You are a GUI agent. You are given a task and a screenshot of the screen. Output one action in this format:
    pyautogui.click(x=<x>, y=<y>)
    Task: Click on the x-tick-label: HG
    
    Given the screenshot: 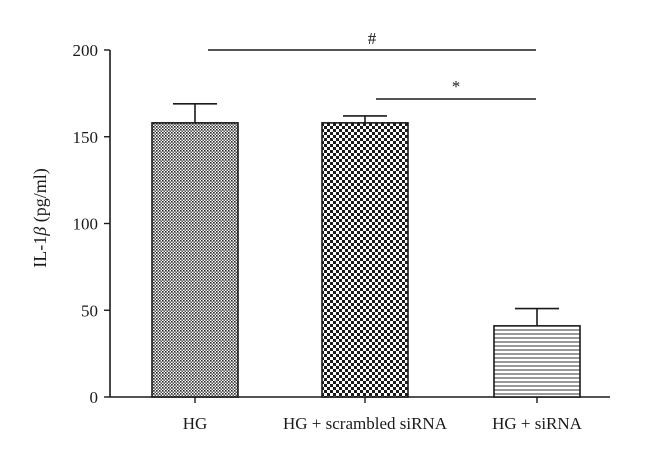 What is the action you would take?
    pyautogui.click(x=195, y=423)
    